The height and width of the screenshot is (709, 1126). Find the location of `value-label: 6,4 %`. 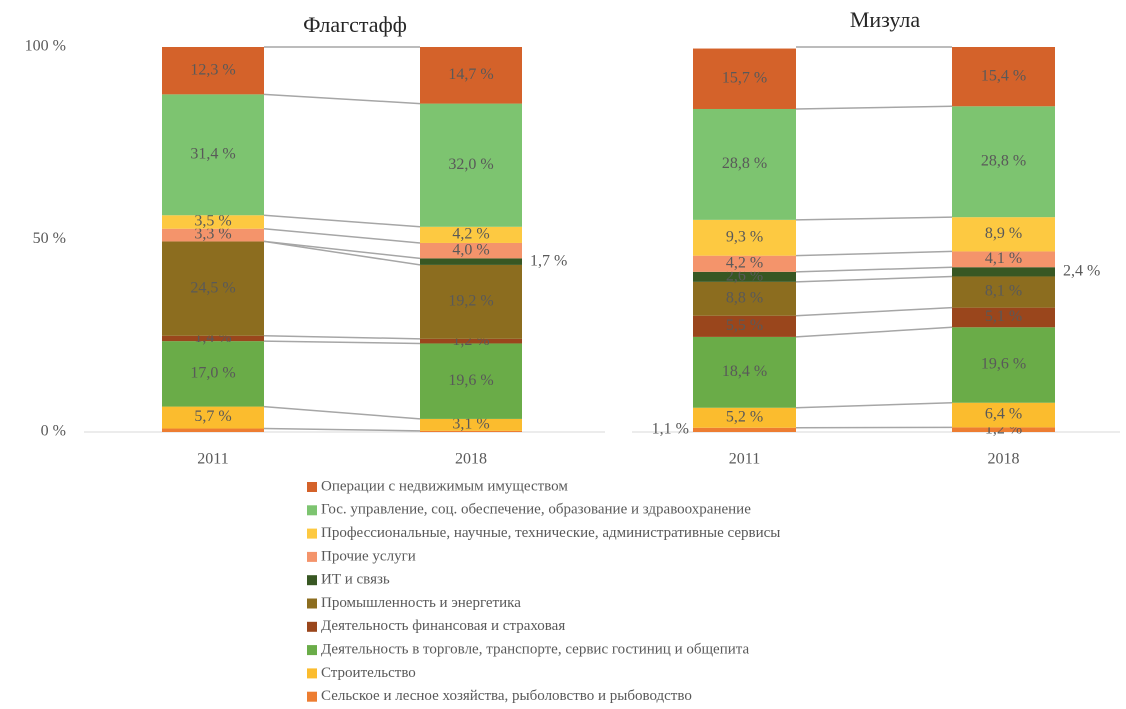

value-label: 6,4 % is located at coordinates (1003, 414).